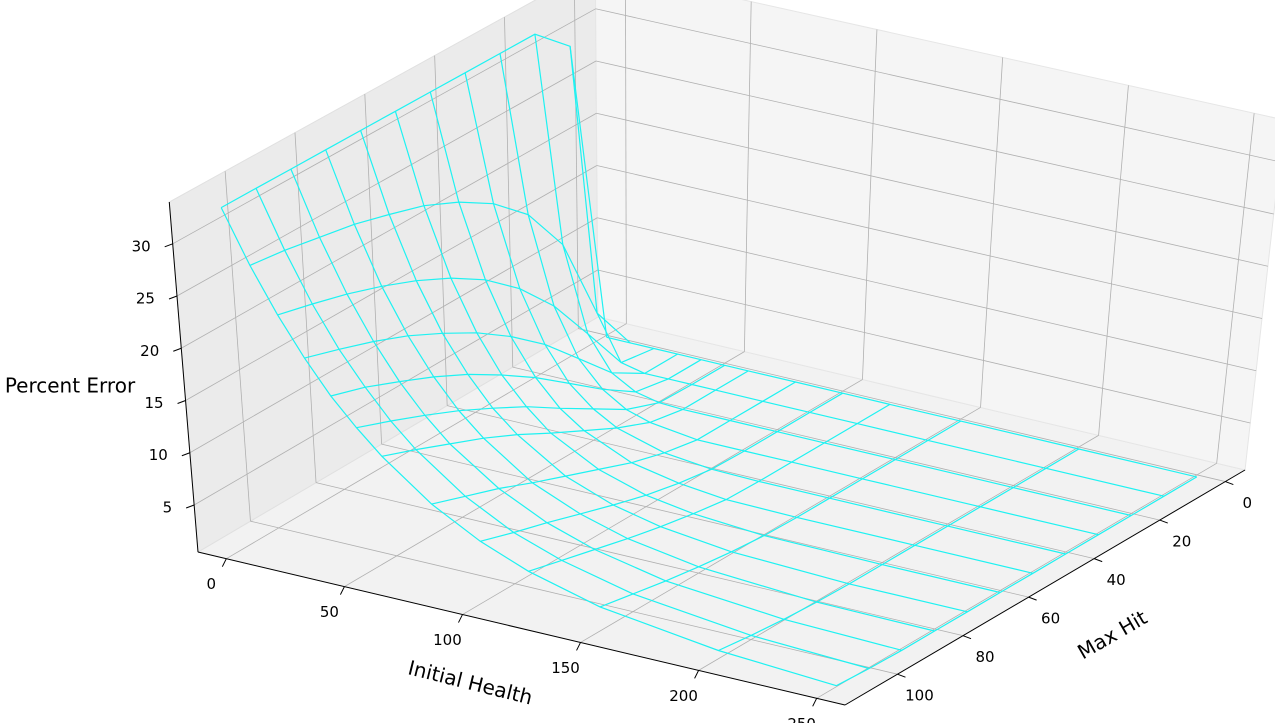 Image resolution: width=1275 pixels, height=723 pixels. Describe the element at coordinates (683, 696) in the screenshot. I see `x-tick-label: 200` at that location.